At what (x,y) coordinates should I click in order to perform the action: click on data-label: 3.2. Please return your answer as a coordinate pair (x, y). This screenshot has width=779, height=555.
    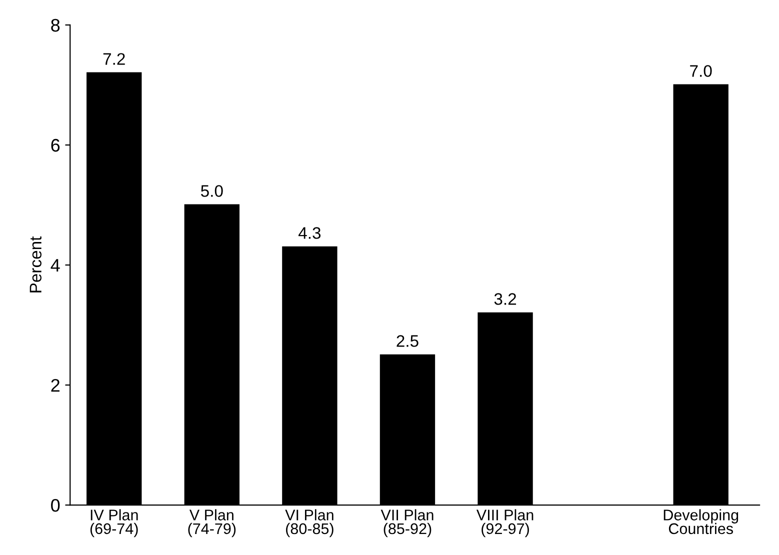
    Looking at the image, I should click on (505, 299).